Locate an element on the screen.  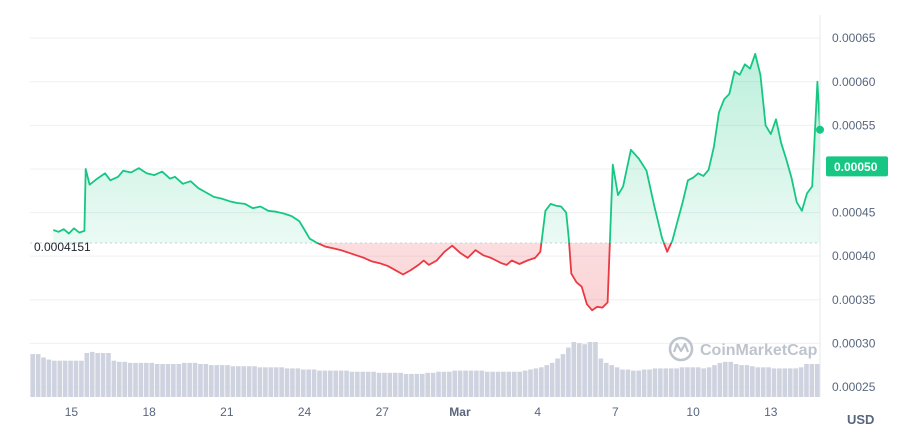
x-tick-label: 10 is located at coordinates (693, 412).